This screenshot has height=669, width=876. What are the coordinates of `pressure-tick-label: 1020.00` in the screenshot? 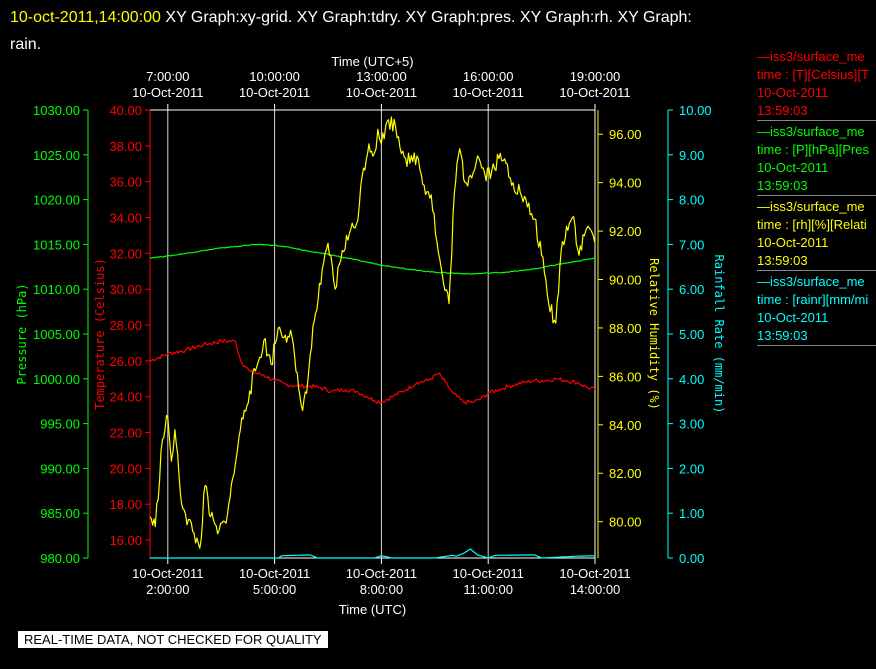 It's located at (56, 200).